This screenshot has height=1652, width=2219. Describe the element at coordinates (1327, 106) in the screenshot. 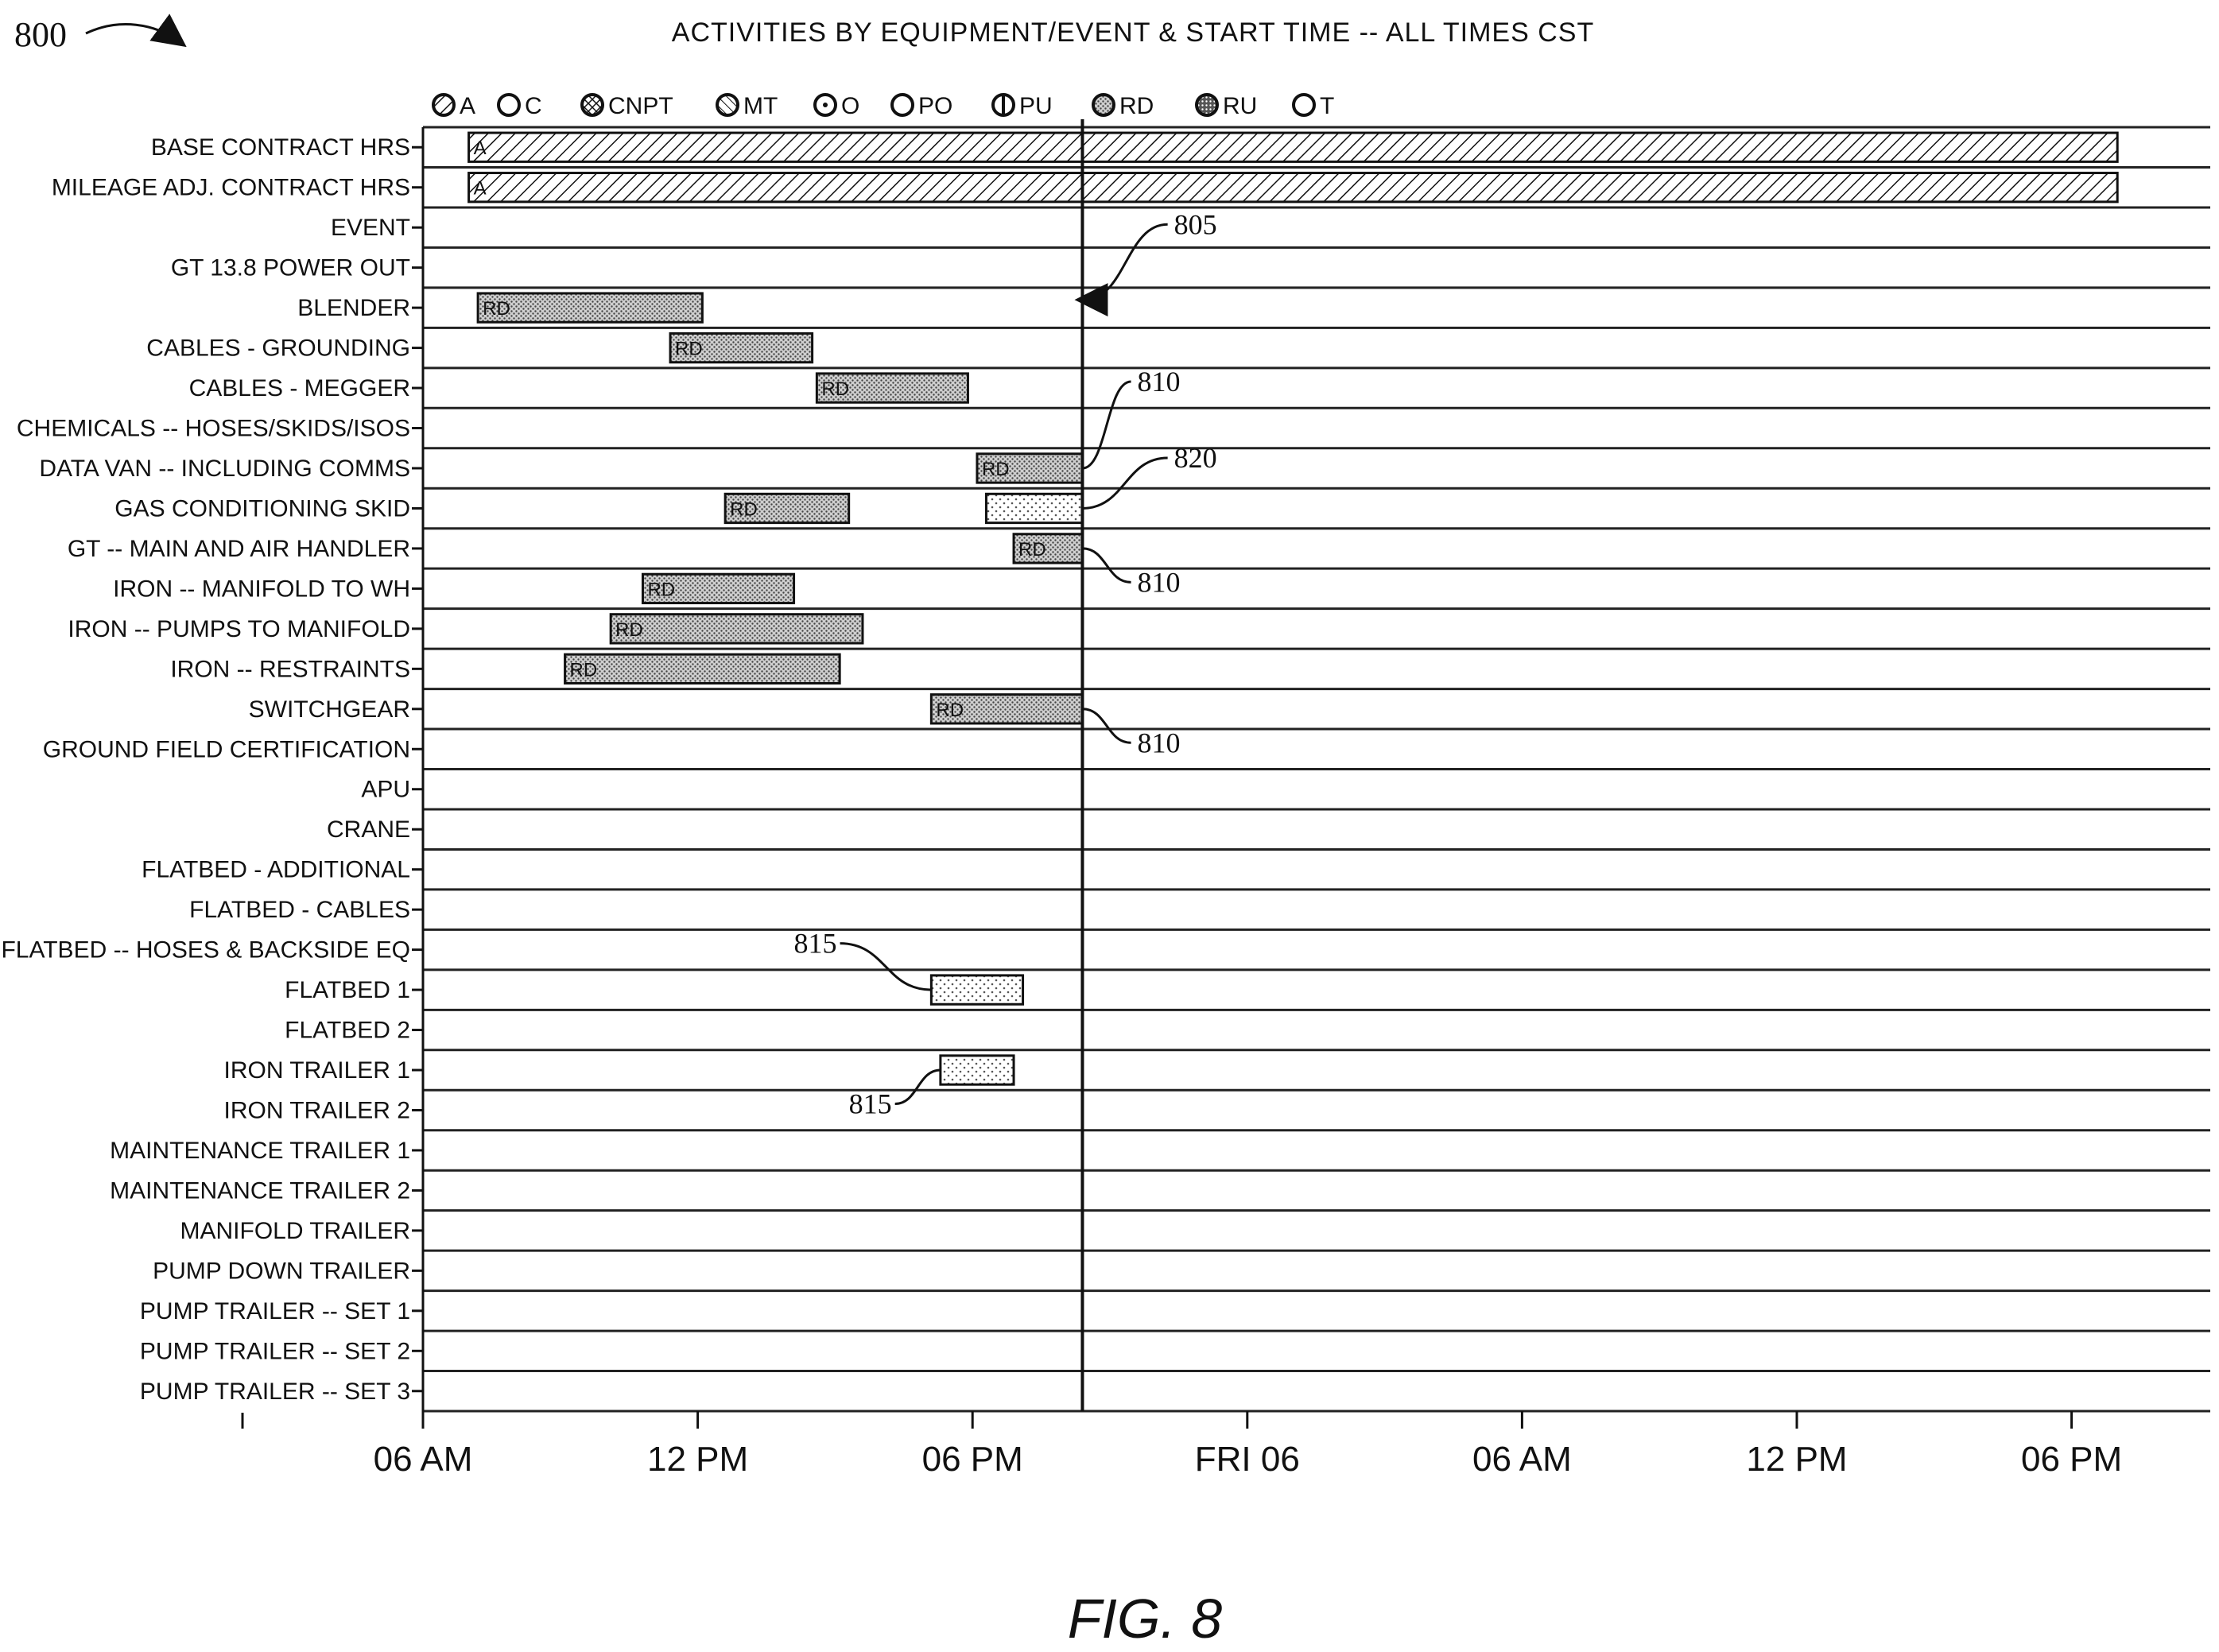

I see `legend-label: T` at that location.